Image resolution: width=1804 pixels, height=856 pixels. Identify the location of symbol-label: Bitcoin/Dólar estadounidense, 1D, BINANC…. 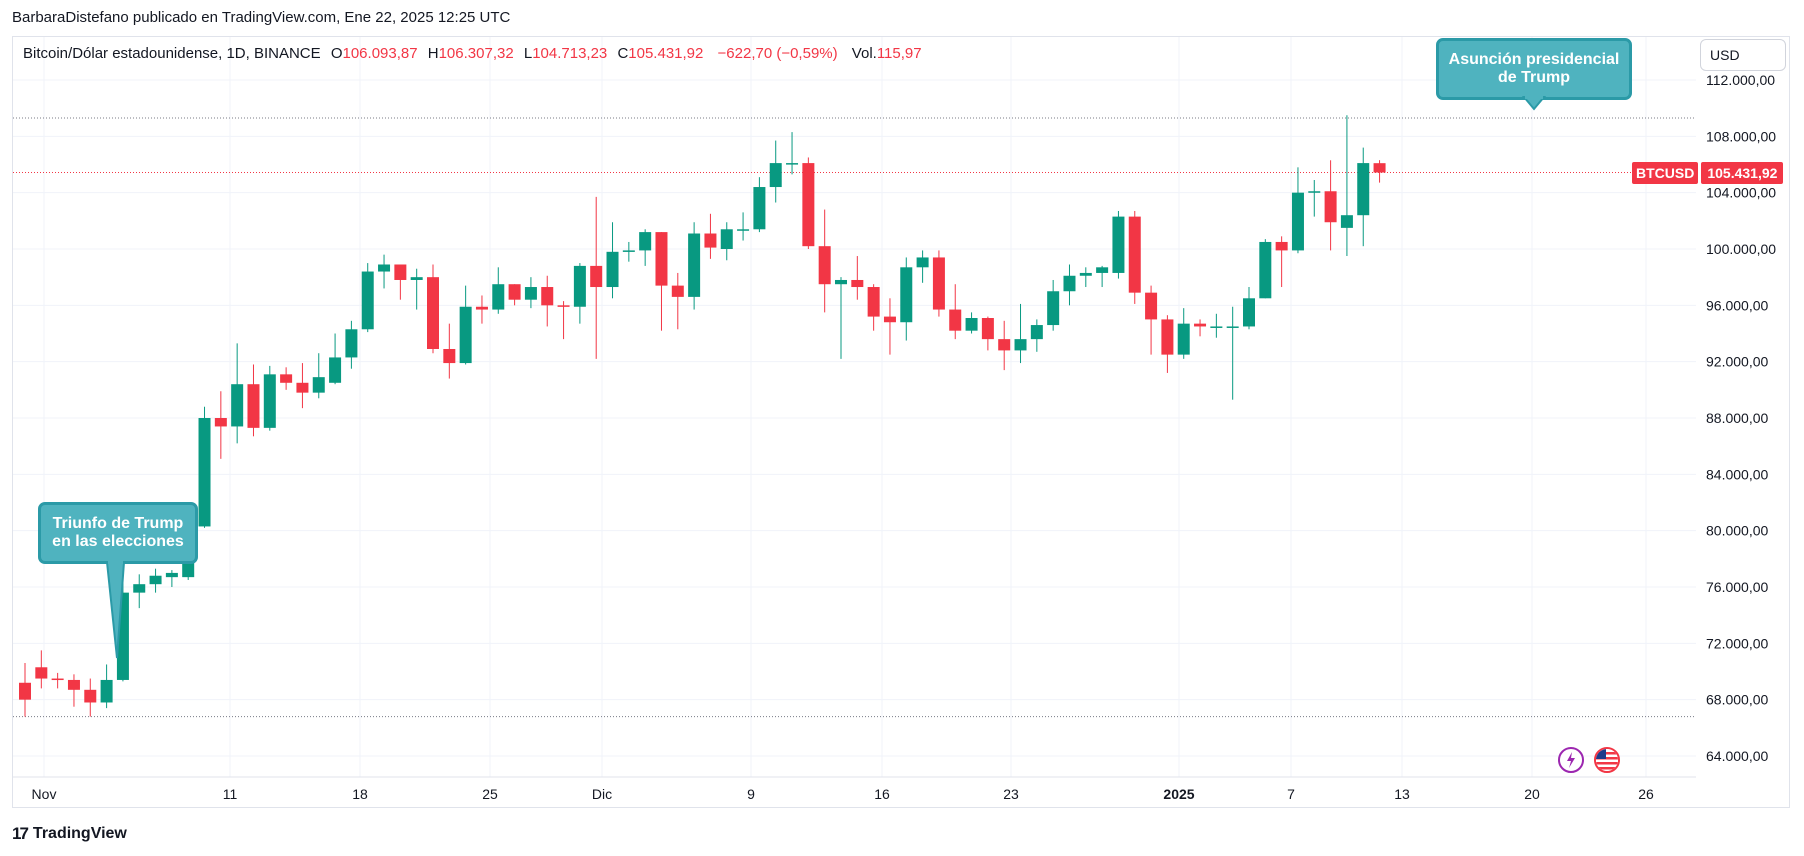
(172, 53).